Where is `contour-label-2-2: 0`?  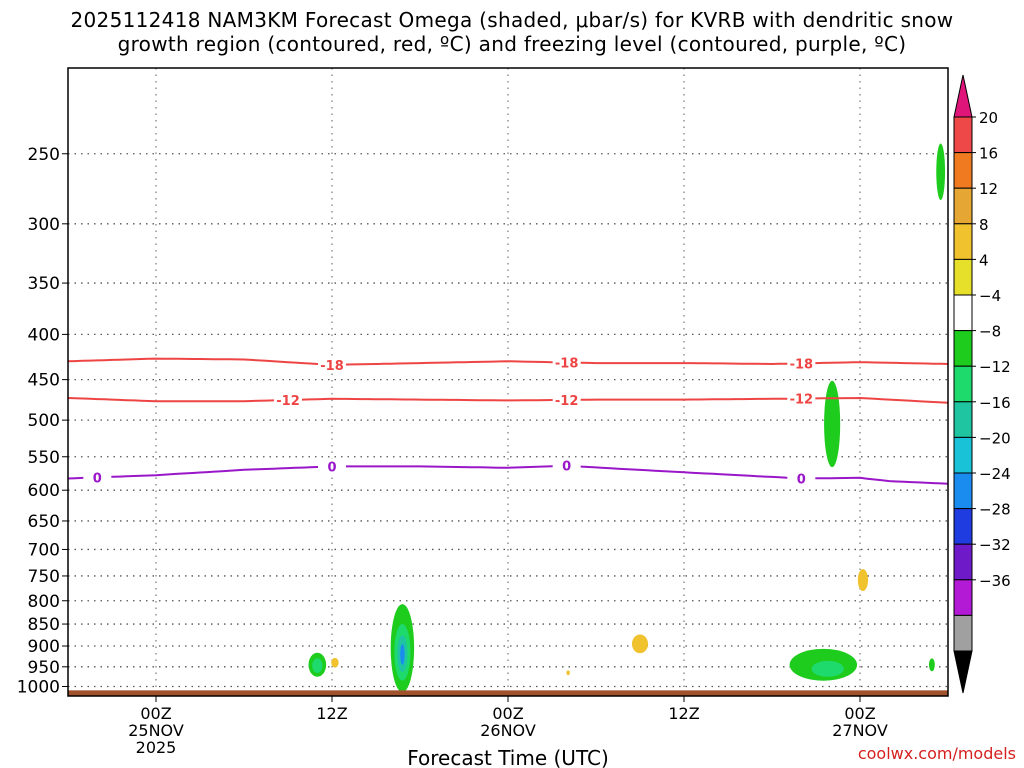 contour-label-2-2: 0 is located at coordinates (566, 467).